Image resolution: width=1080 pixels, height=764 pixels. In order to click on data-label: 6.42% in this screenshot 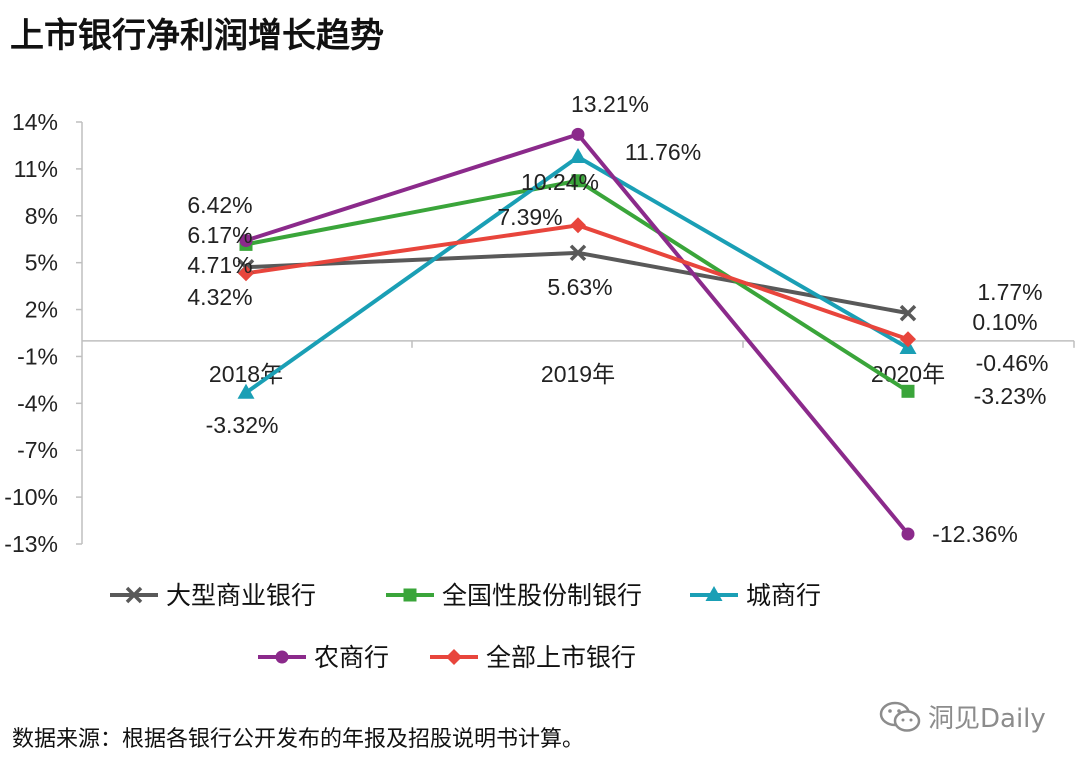, I will do `click(219, 205)`.